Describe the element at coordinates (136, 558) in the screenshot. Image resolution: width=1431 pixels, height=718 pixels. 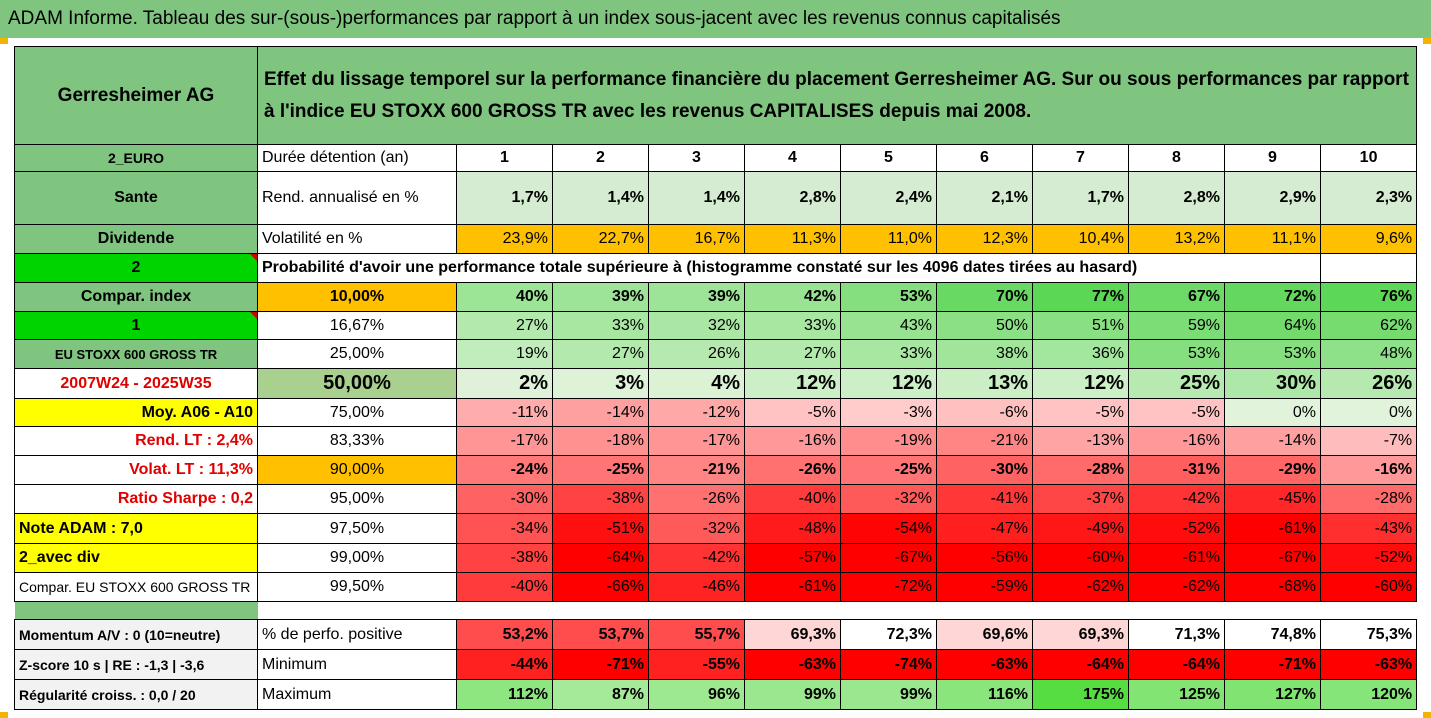
I see `dividend-mode: 2_avec div` at that location.